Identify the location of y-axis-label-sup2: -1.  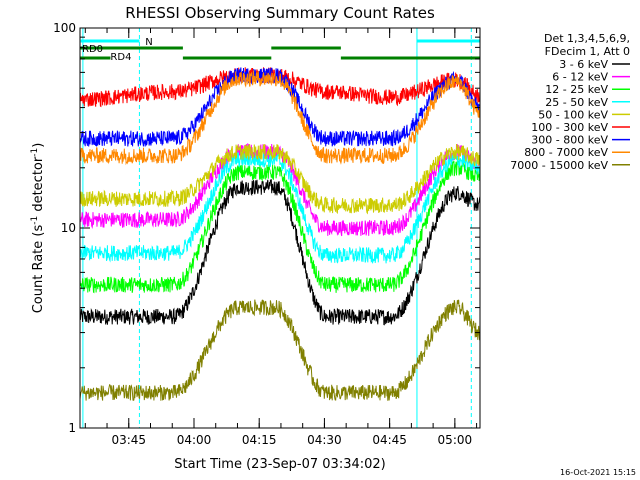
(35, 152).